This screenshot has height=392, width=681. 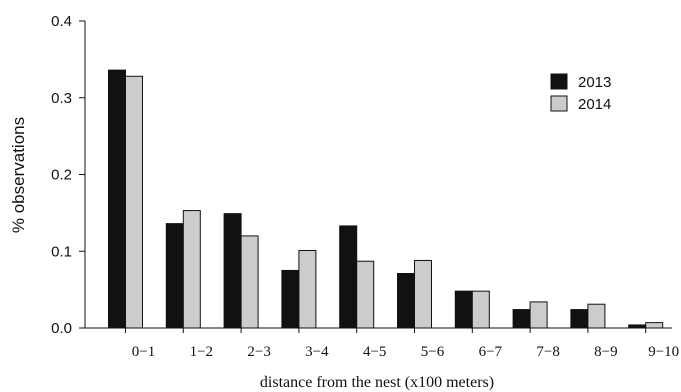 I want to click on x-tick-label: 0−1, so click(x=143, y=352).